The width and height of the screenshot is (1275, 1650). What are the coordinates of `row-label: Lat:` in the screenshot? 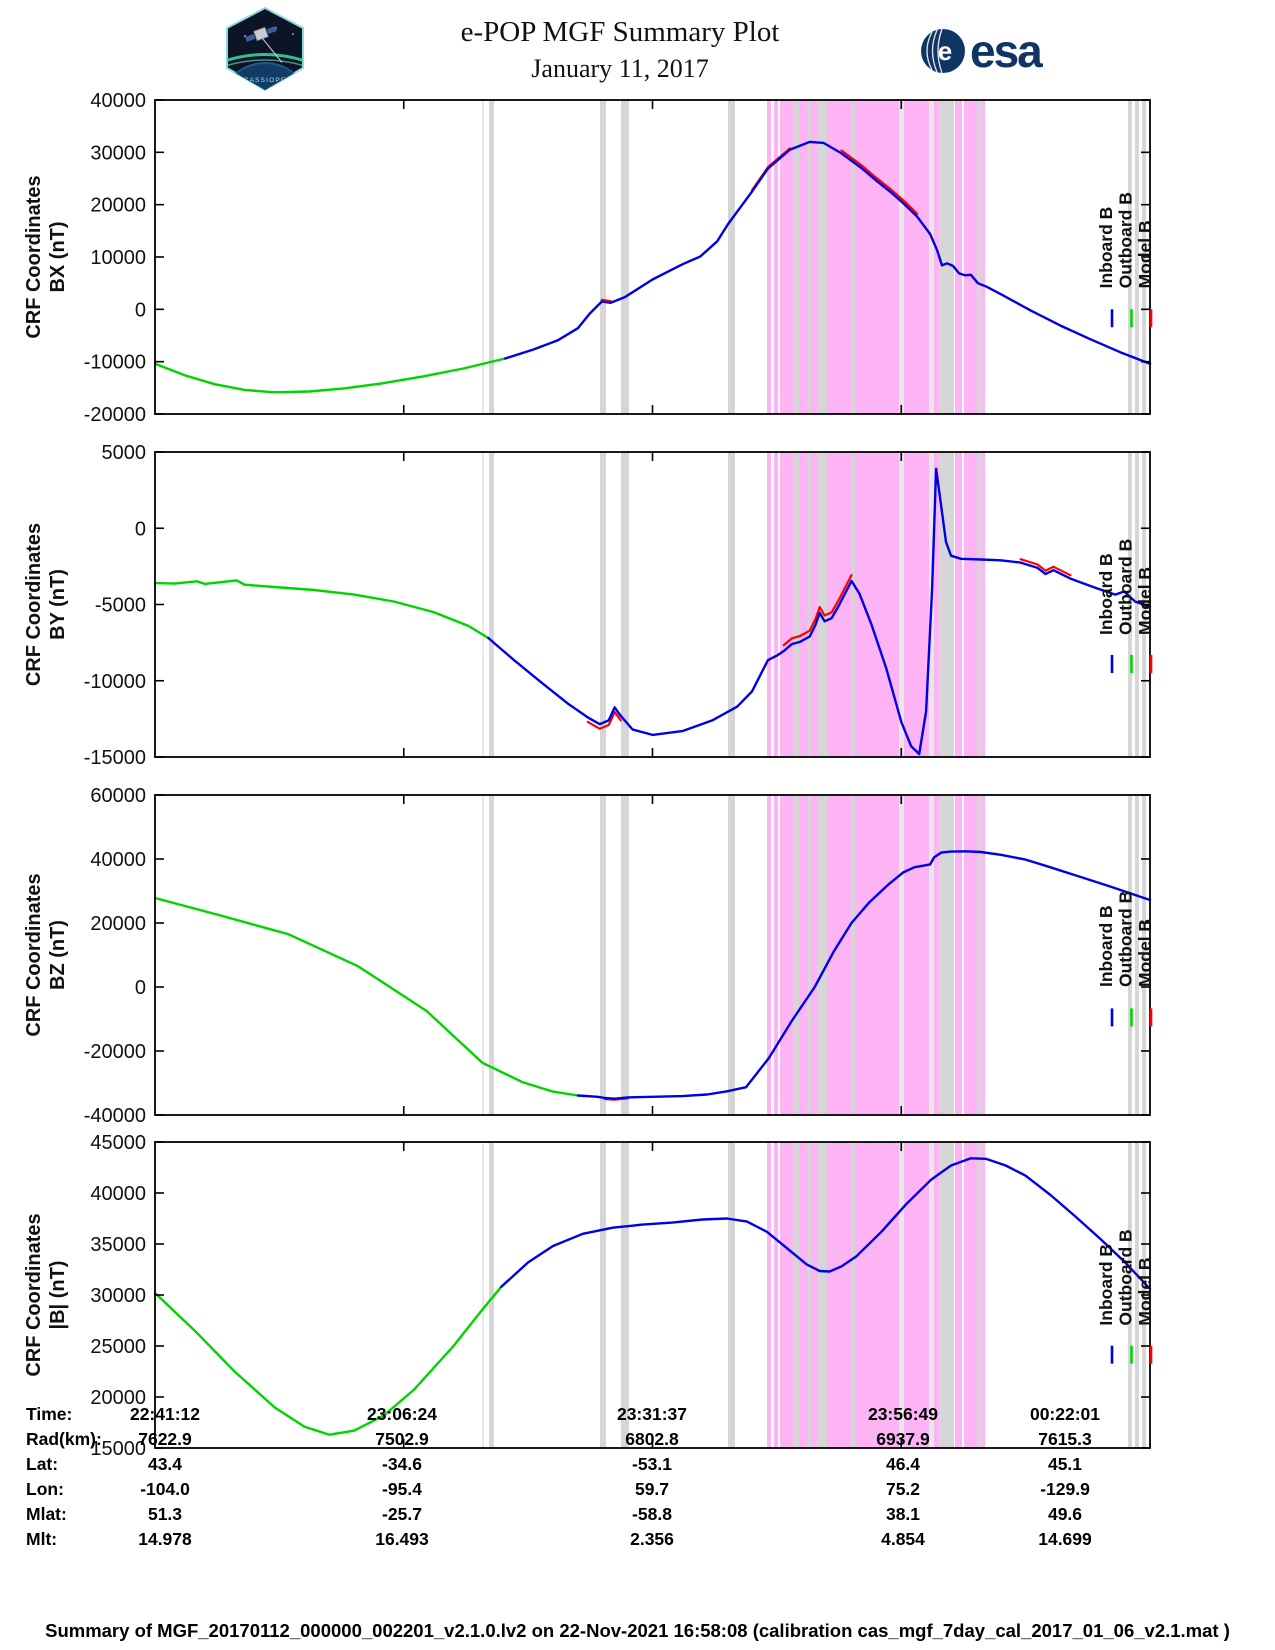 It's located at (42, 1464).